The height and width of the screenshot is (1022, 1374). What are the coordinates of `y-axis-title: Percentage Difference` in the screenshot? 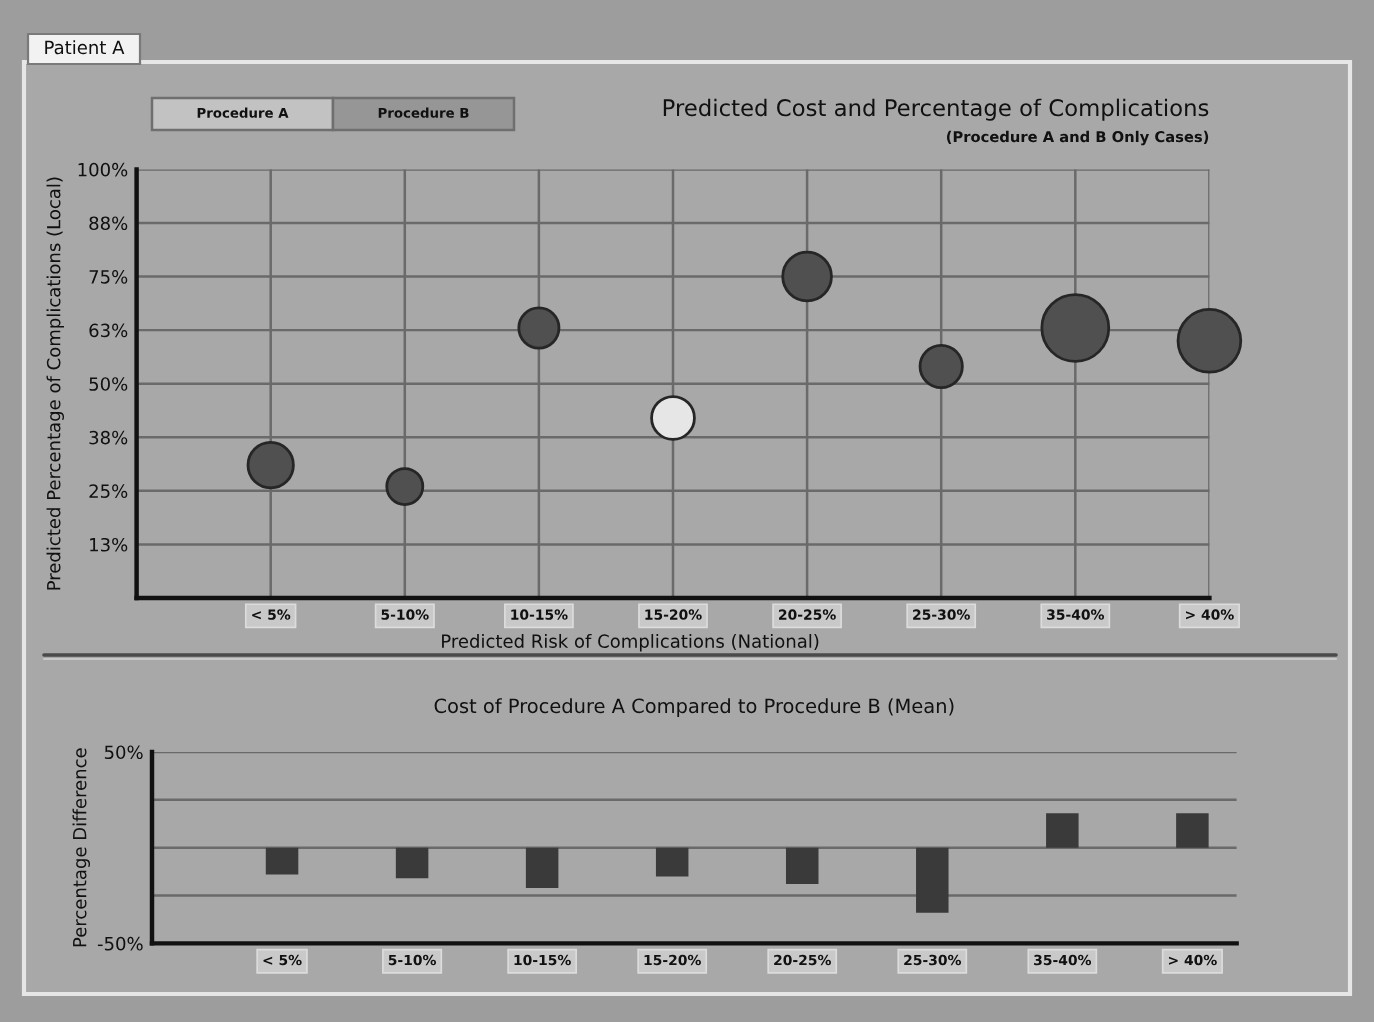 It's located at (81, 847).